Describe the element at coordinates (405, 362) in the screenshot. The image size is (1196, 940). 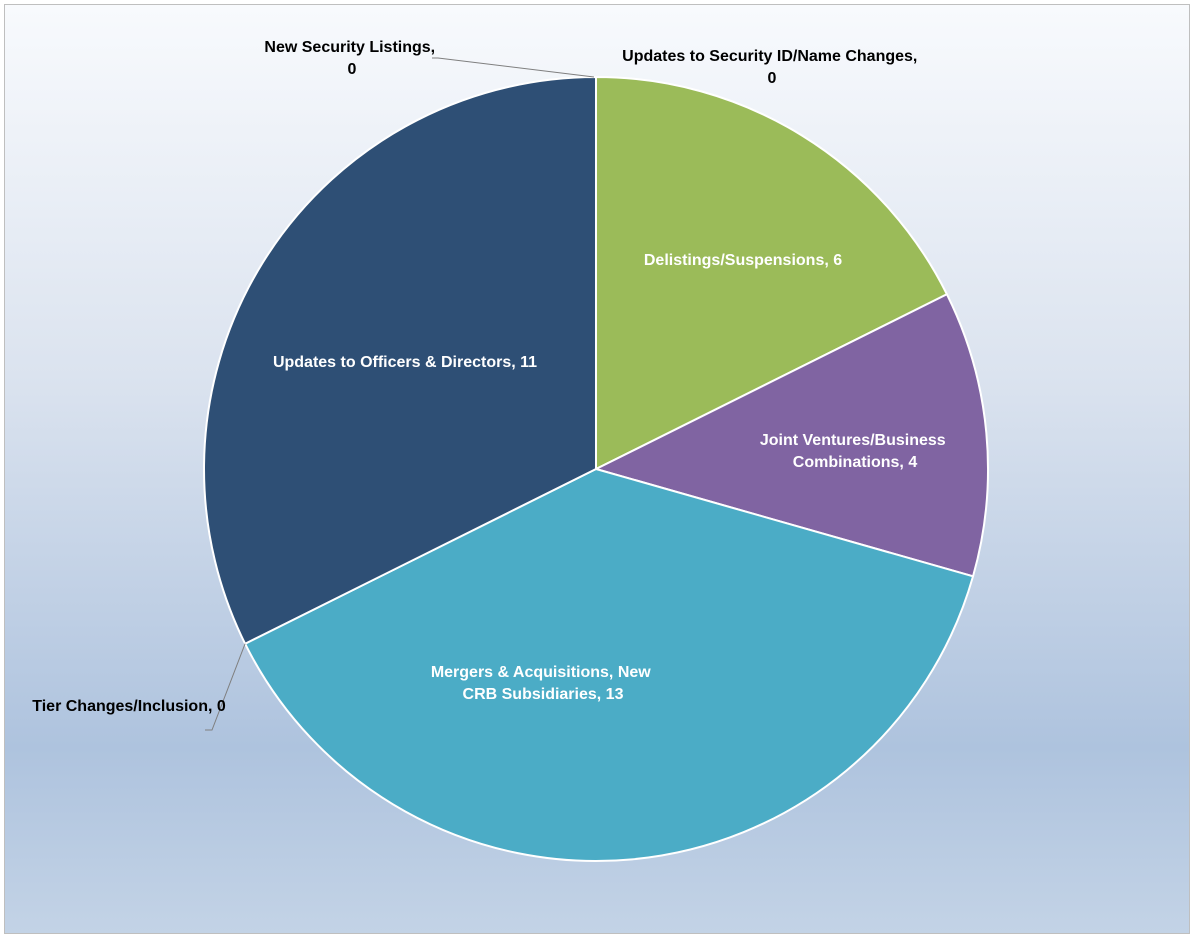
I see `label-officers-directors: Updates to Officers & Directors, 11` at that location.